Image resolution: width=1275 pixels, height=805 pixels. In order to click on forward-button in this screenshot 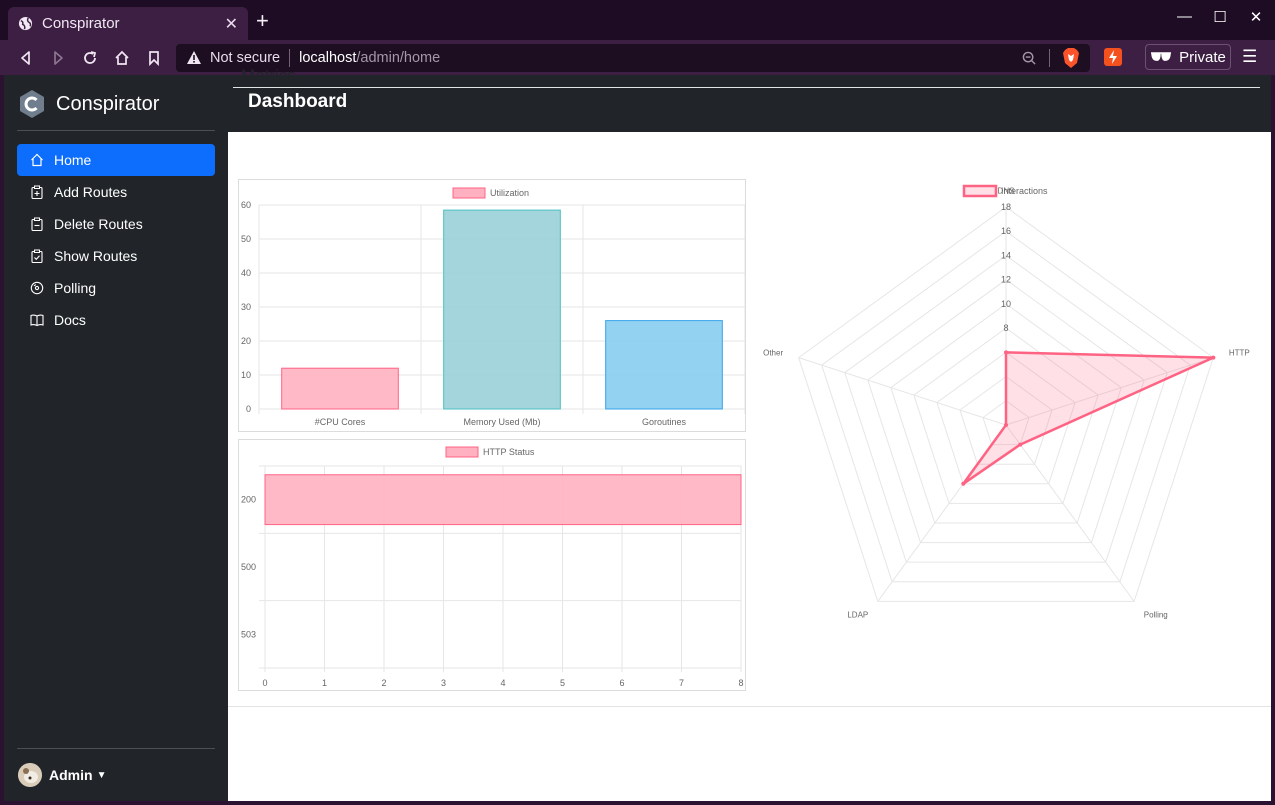, I will do `click(58, 58)`.